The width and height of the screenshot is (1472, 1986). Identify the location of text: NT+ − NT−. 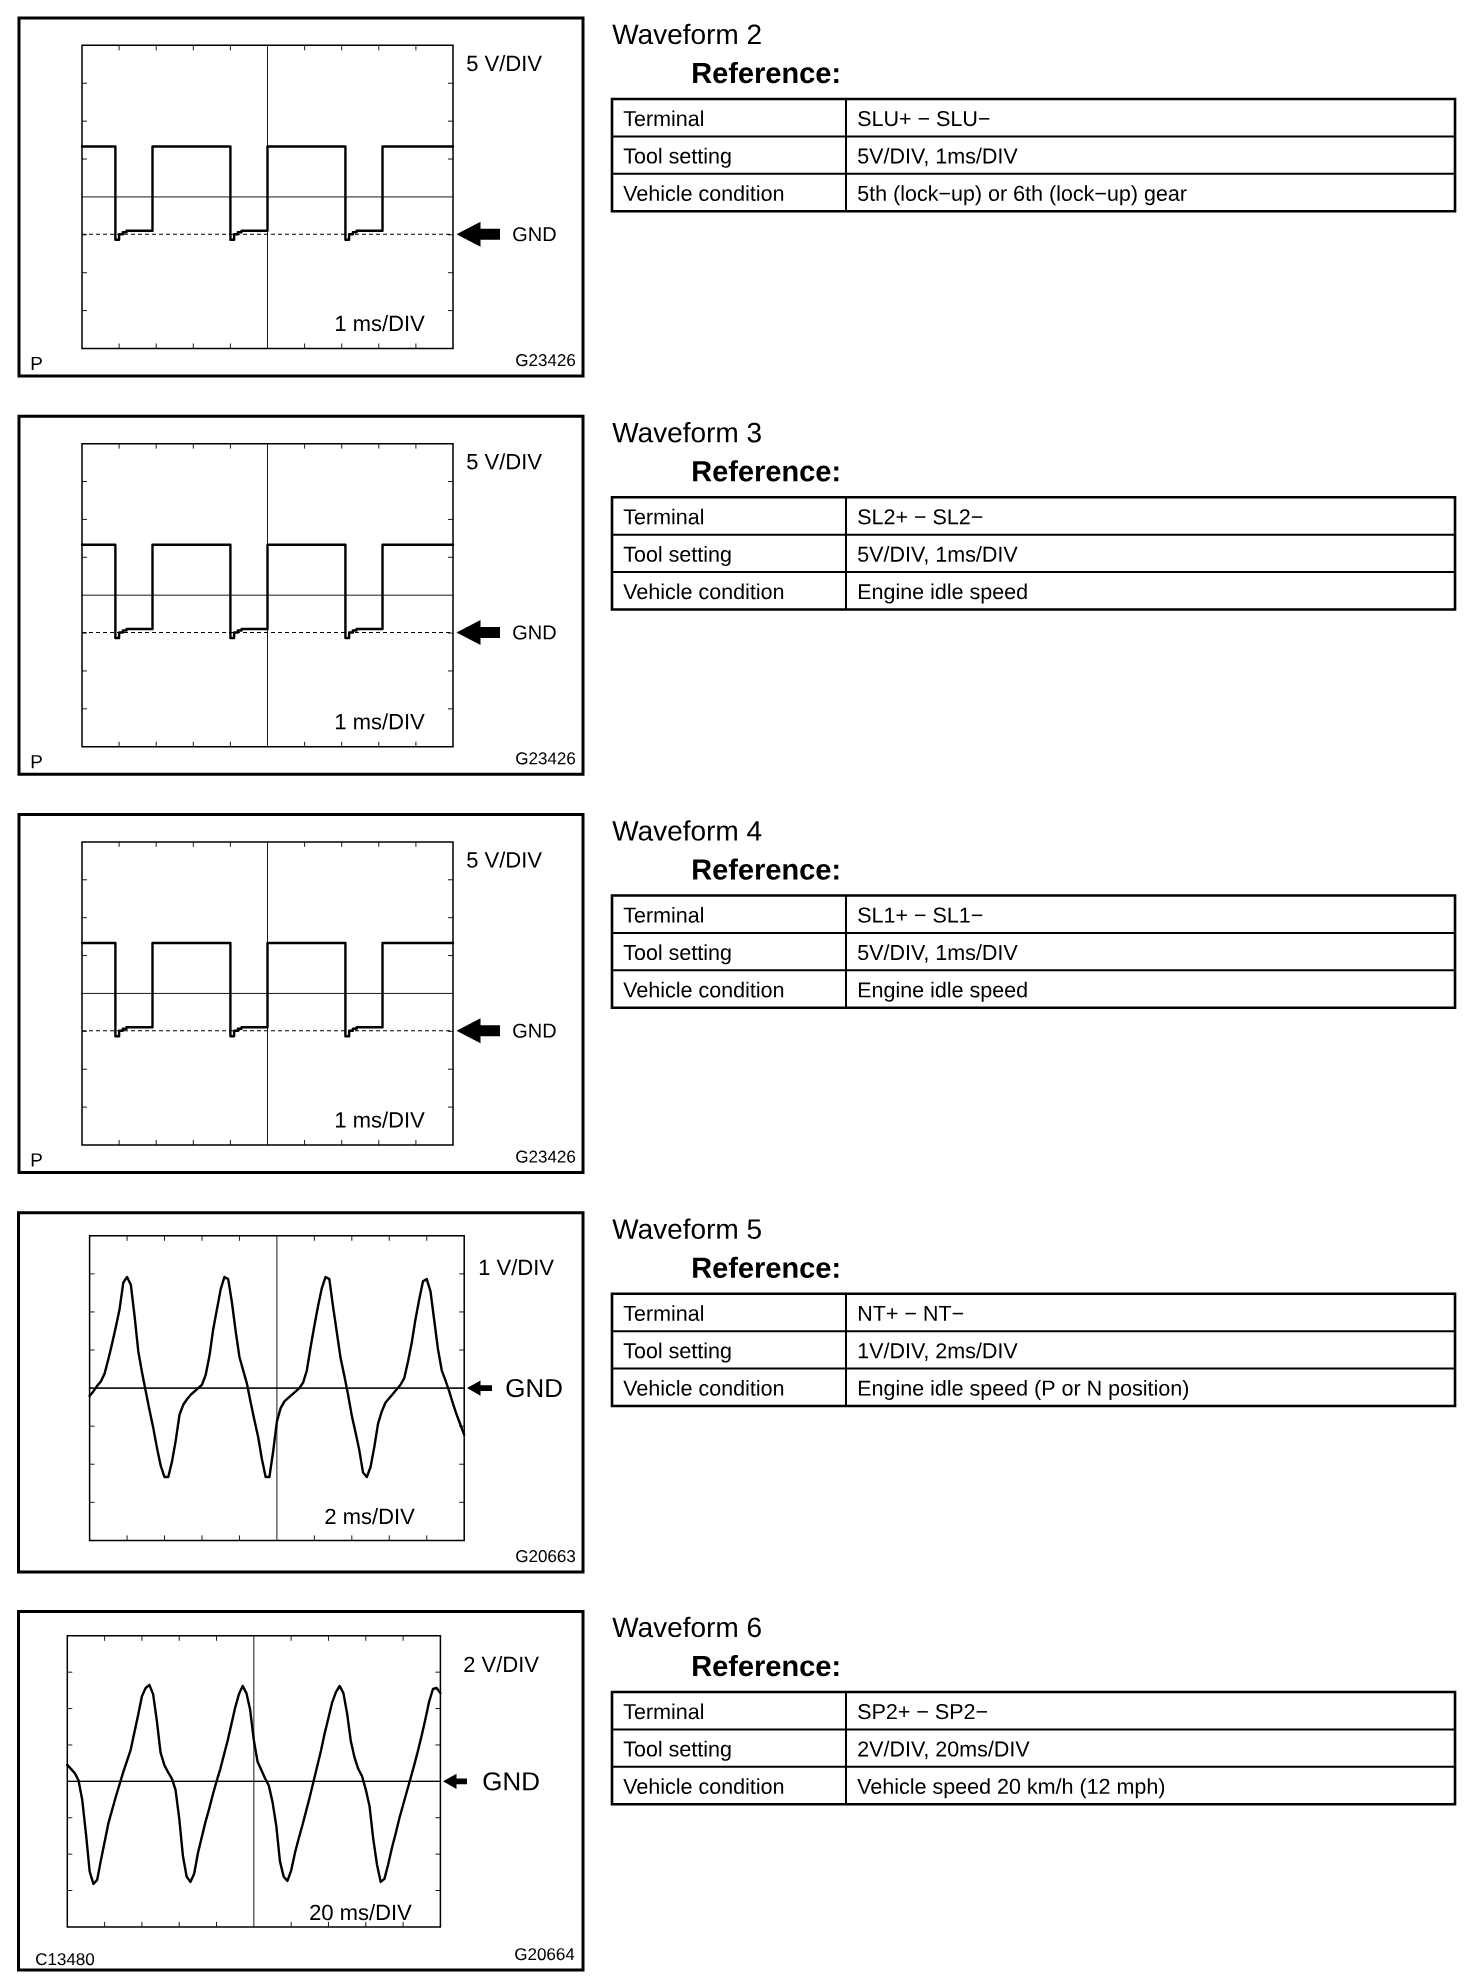
(911, 1313).